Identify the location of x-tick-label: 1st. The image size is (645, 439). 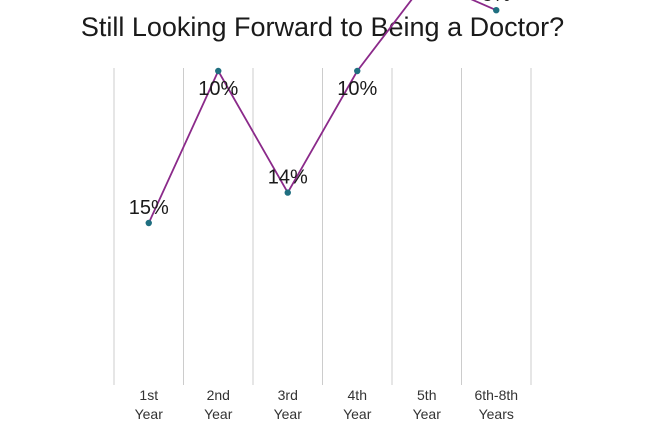
(148, 395).